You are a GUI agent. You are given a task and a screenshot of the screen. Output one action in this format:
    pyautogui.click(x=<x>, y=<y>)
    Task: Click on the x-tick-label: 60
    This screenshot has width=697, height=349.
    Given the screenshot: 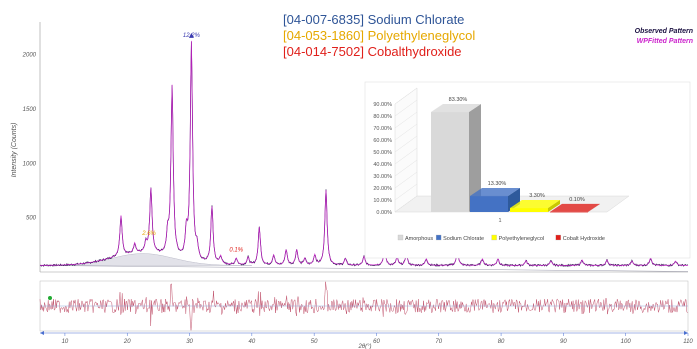 What is the action you would take?
    pyautogui.click(x=376, y=342)
    